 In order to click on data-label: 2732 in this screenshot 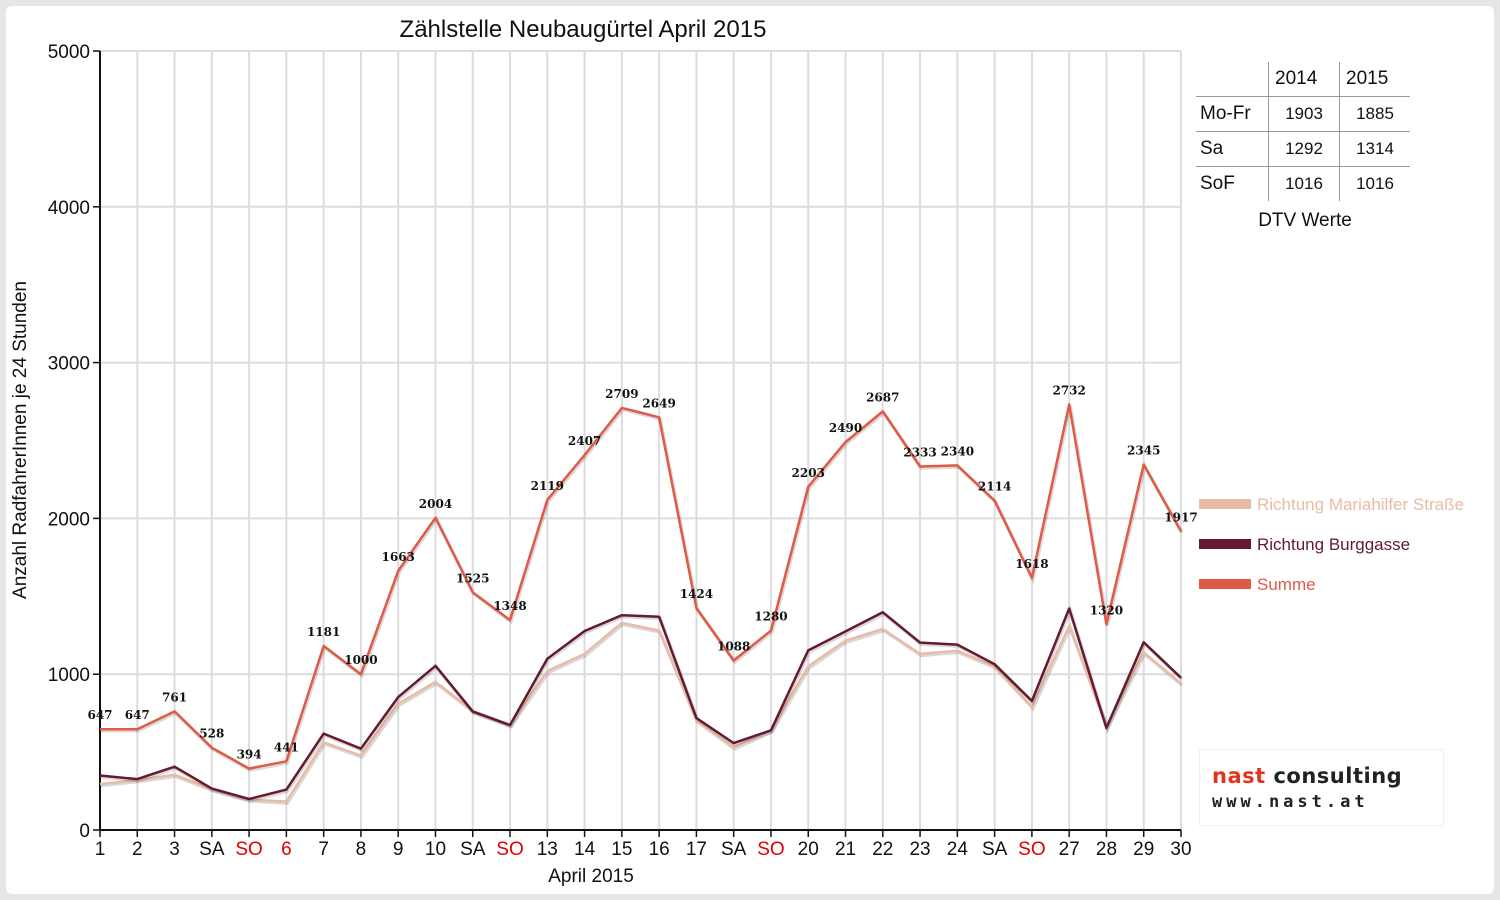, I will do `click(1068, 390)`.